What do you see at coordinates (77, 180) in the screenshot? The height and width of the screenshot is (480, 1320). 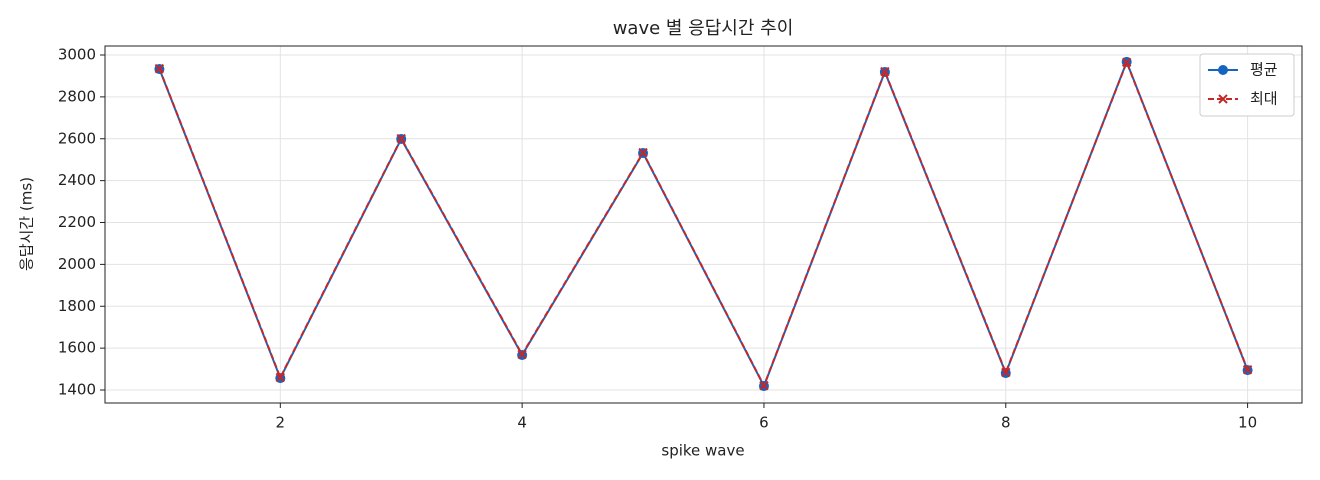 I see `y-tick-label: 2400` at bounding box center [77, 180].